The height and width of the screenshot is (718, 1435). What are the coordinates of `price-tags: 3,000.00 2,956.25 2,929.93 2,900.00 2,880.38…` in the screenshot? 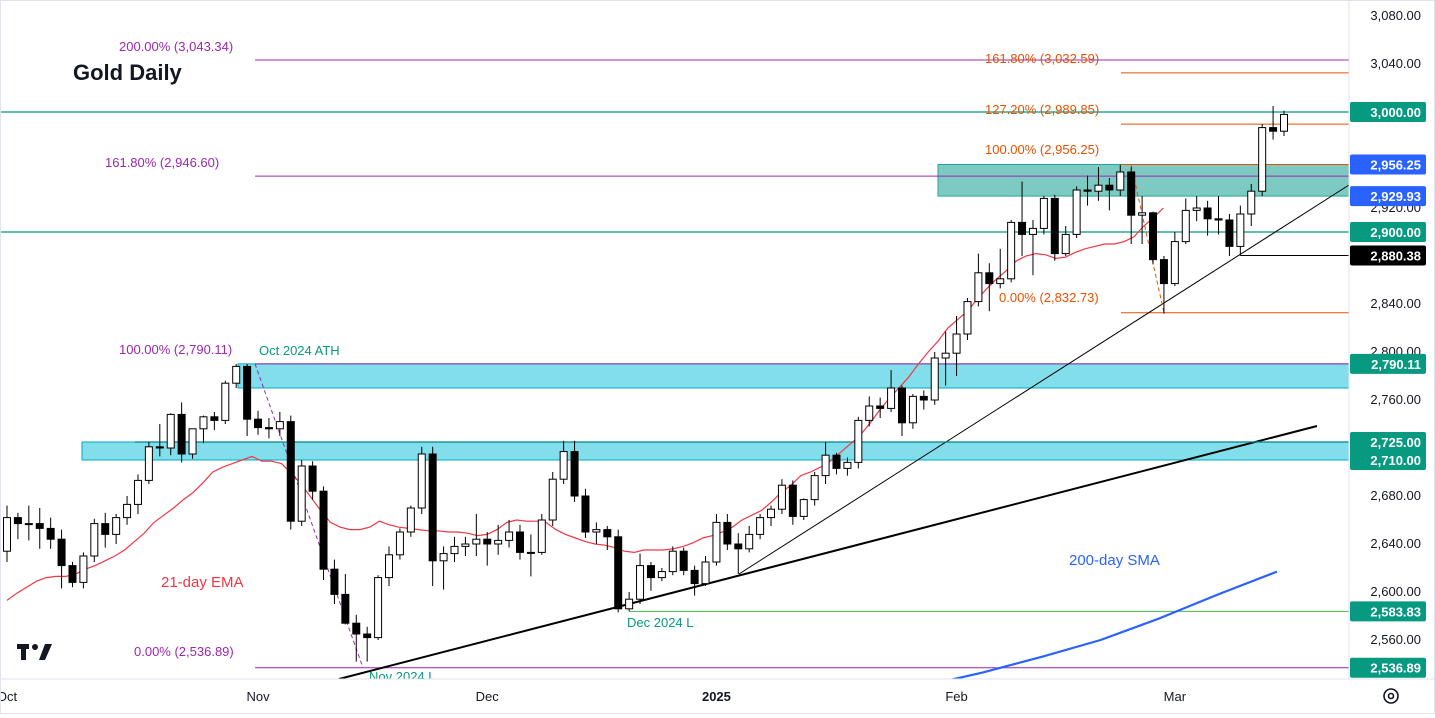 It's located at (1388, 390).